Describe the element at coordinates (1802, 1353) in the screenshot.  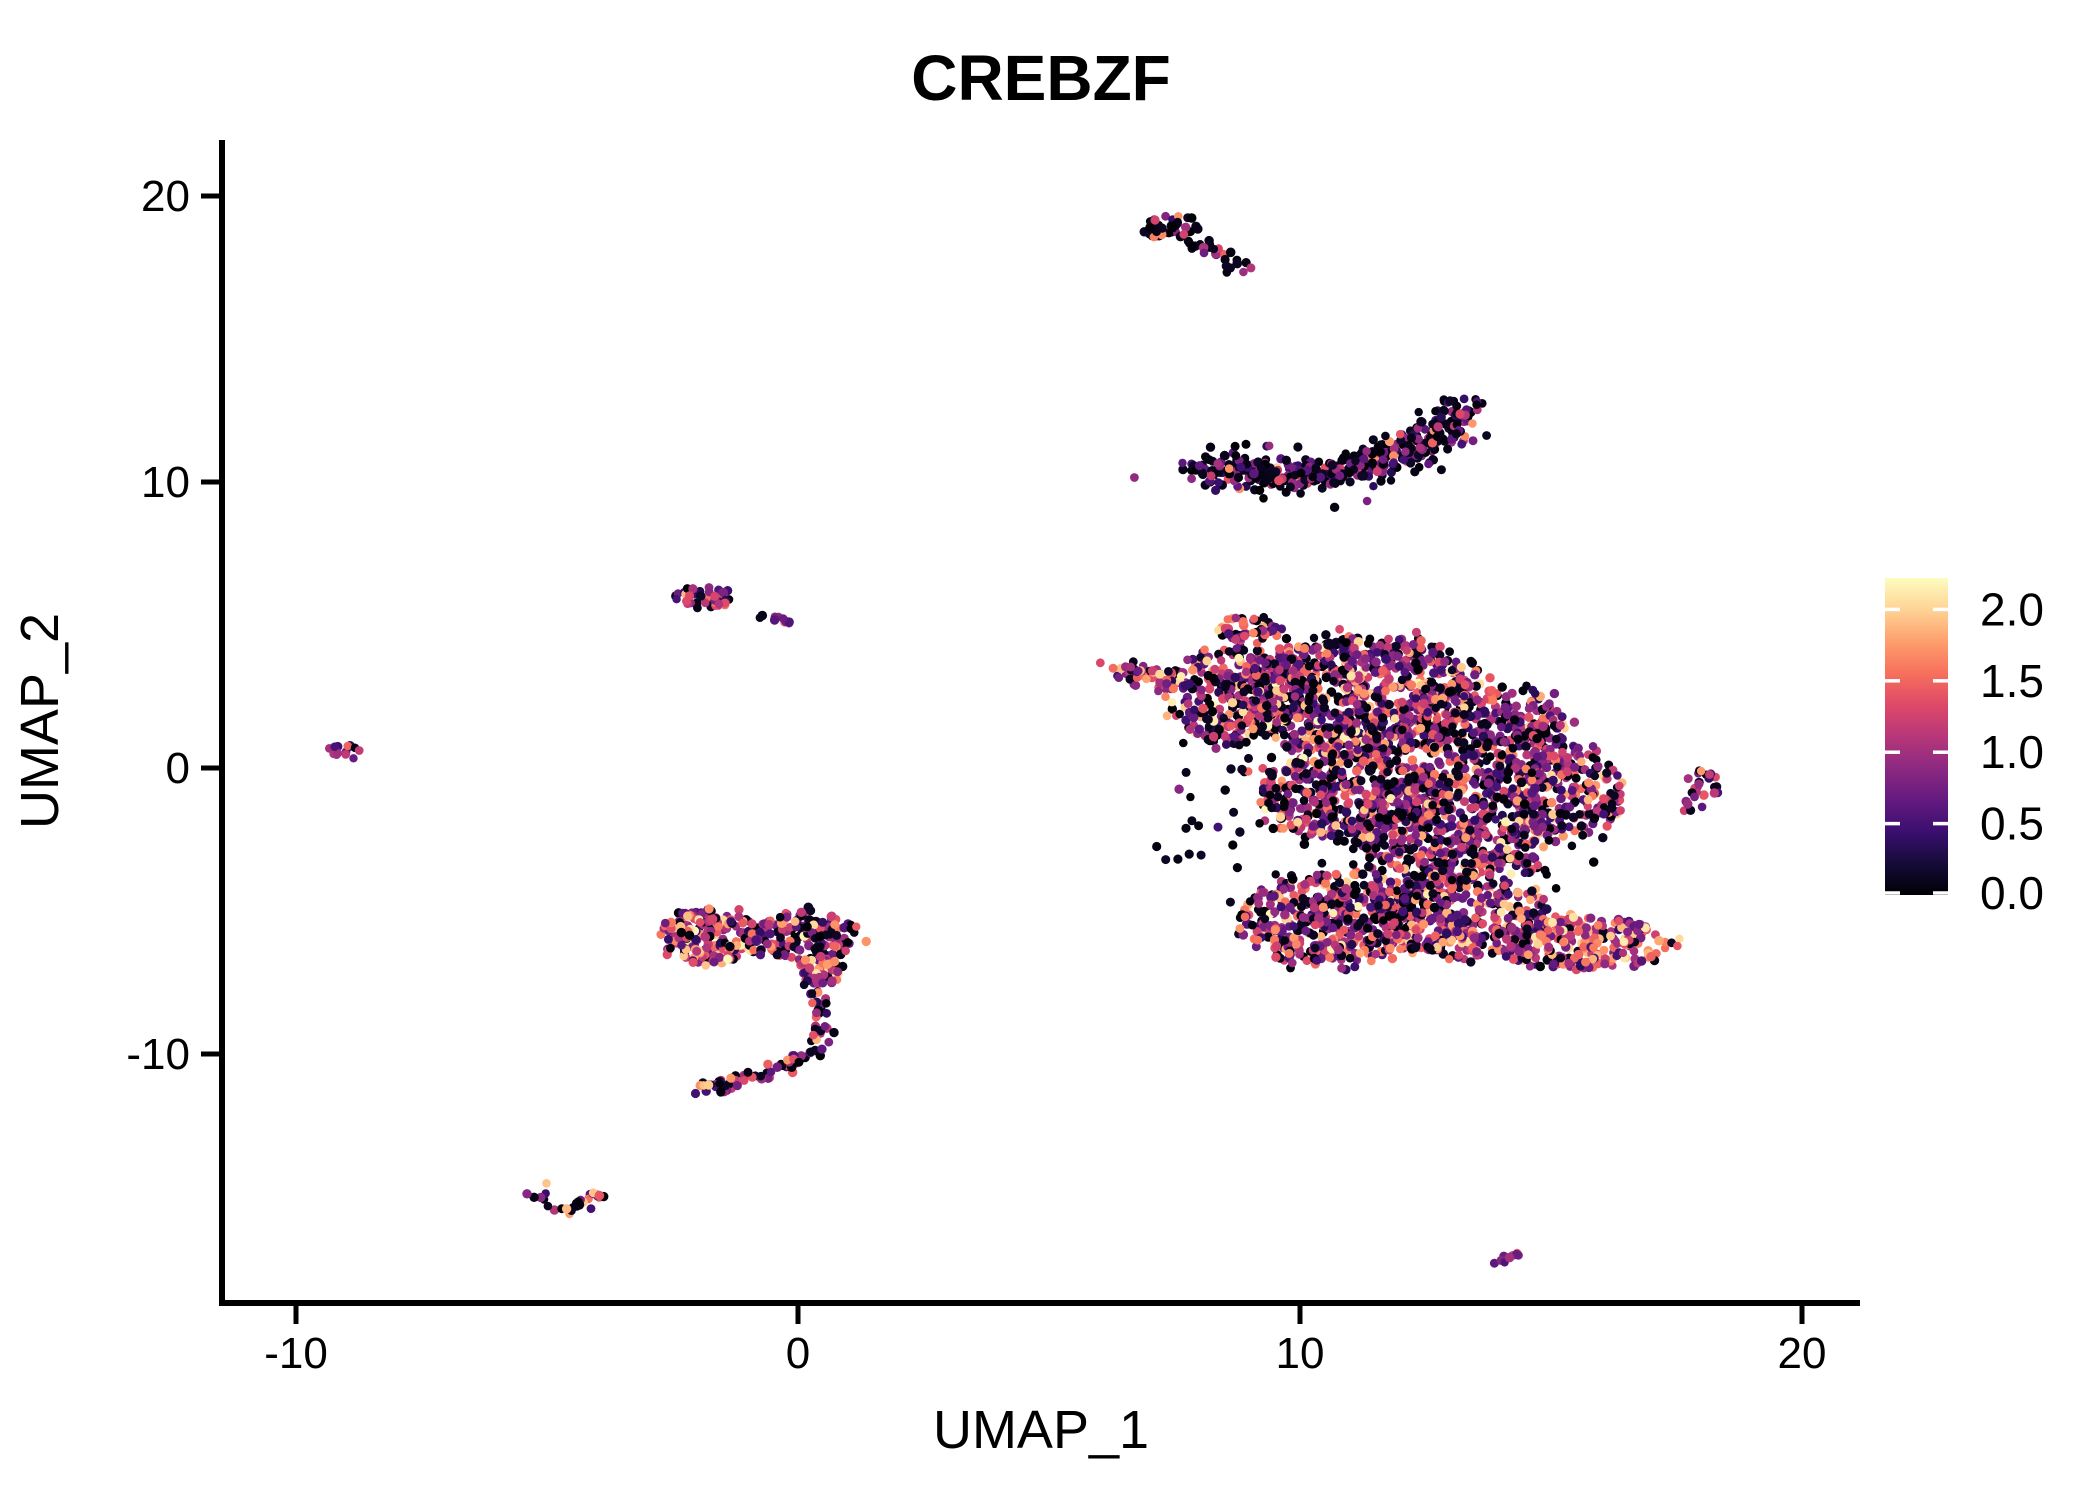
I see `x-tick-label: 20` at that location.